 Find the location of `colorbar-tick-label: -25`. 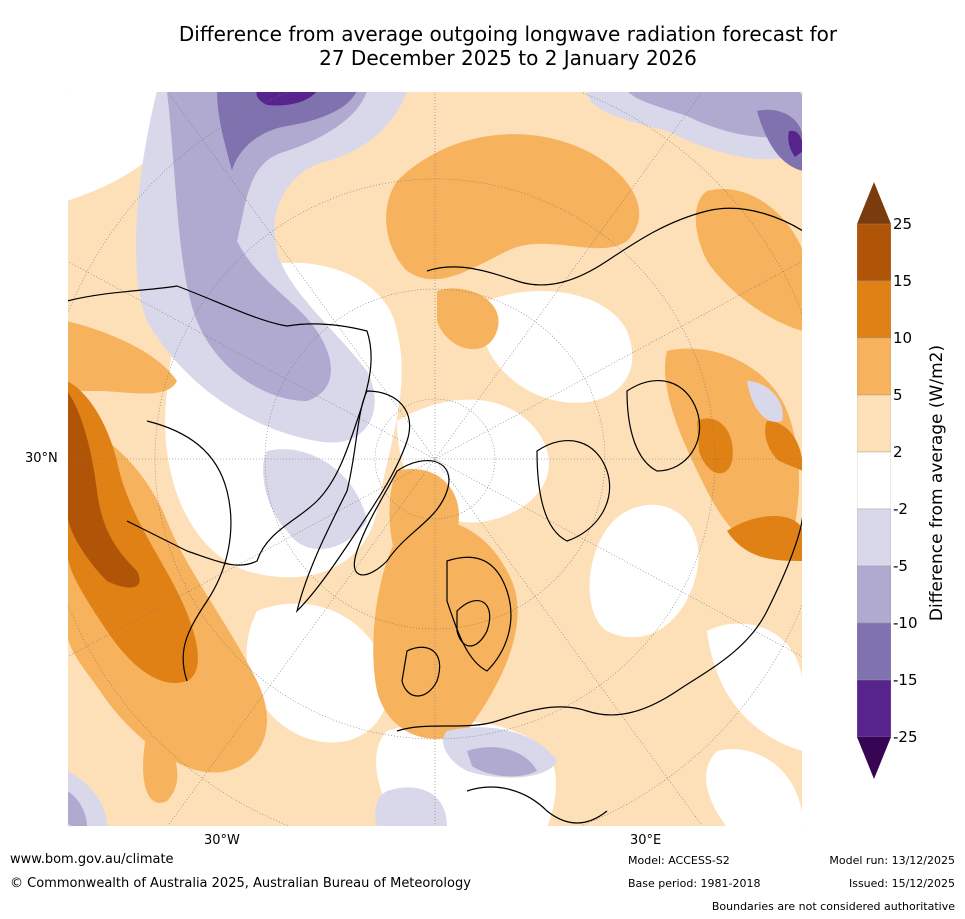

colorbar-tick-label: -25 is located at coordinates (905, 737).